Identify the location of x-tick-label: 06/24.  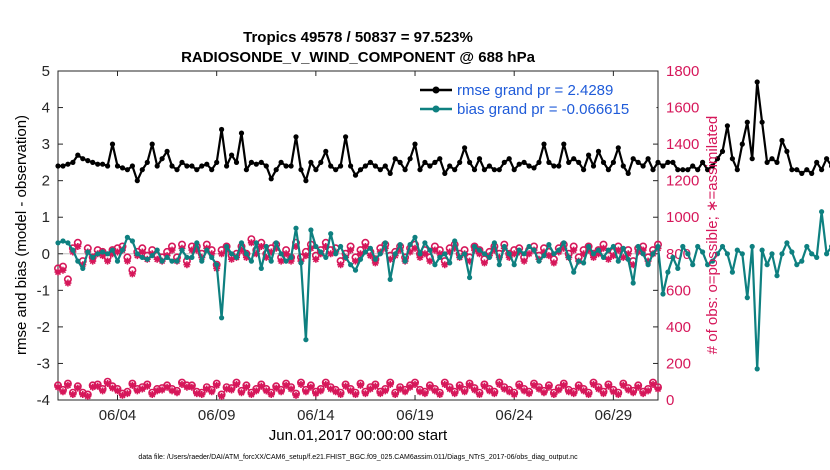
(514, 415).